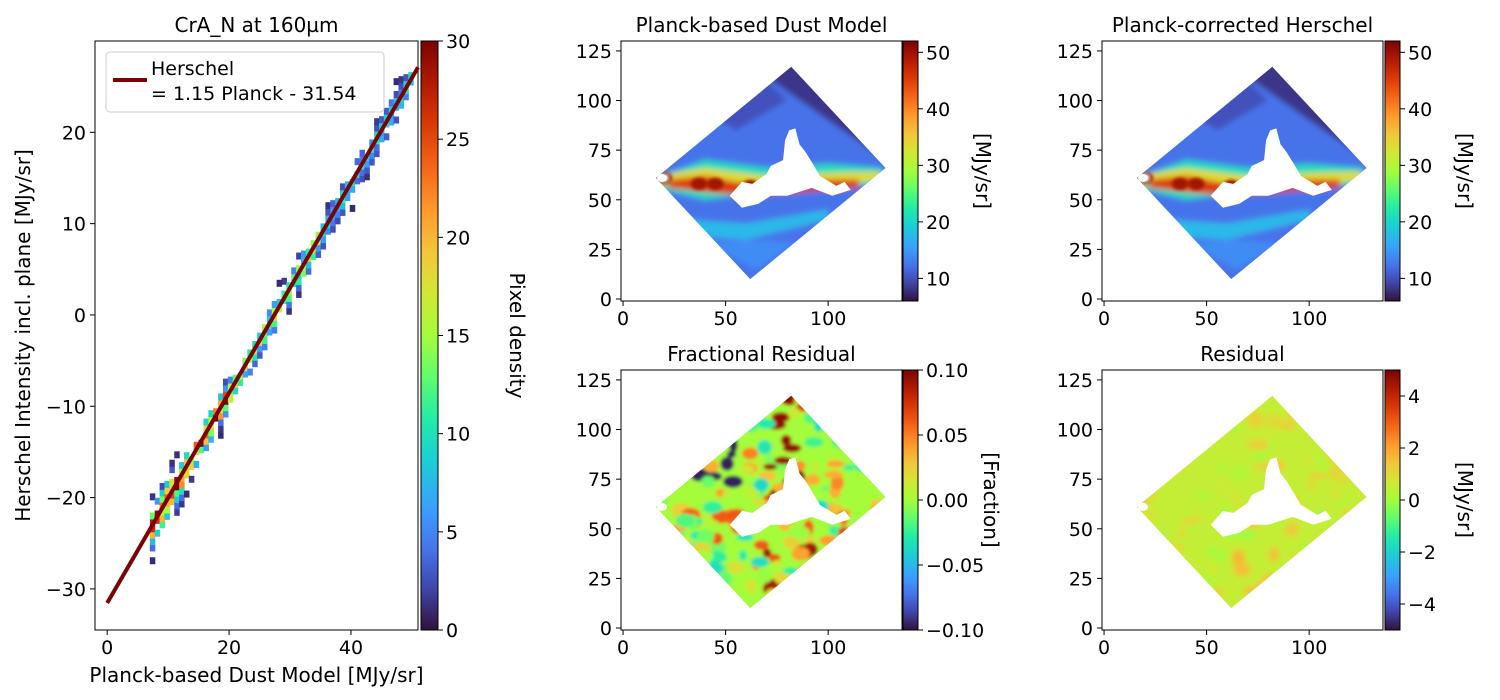 This screenshot has height=700, width=1500. What do you see at coordinates (1271, 168) in the screenshot?
I see `masked-region` at bounding box center [1271, 168].